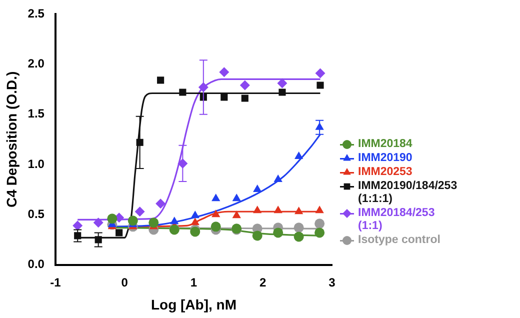  Describe the element at coordinates (36, 264) in the screenshot. I see `y-tick-label: 0.0` at that location.